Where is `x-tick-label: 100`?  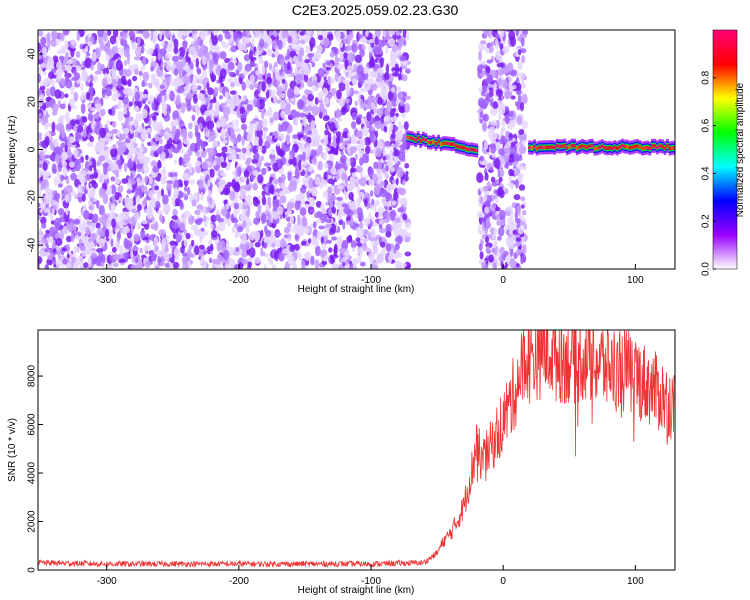 x-tick-label: 100 is located at coordinates (635, 581).